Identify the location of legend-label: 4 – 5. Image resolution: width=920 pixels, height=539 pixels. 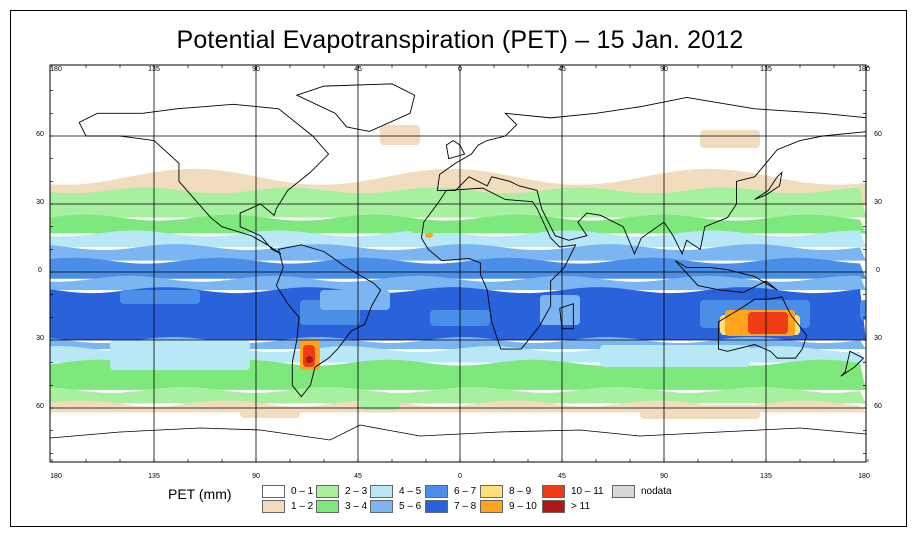
(410, 491).